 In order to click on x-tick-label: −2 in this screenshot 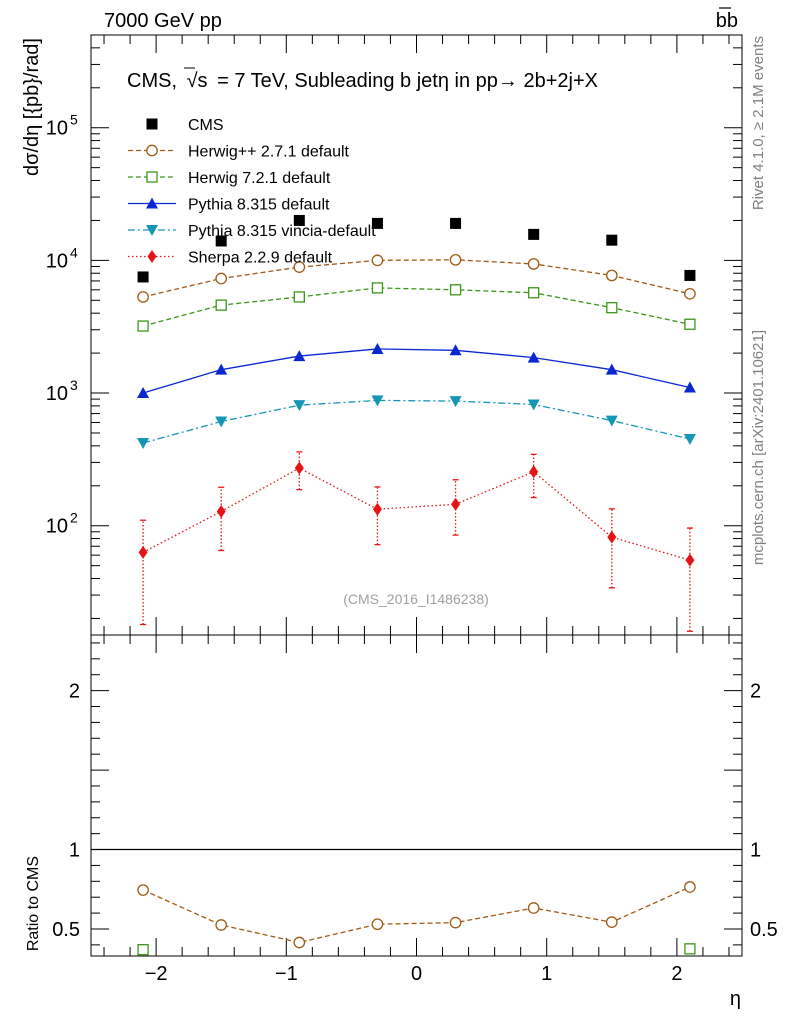, I will do `click(156, 974)`.